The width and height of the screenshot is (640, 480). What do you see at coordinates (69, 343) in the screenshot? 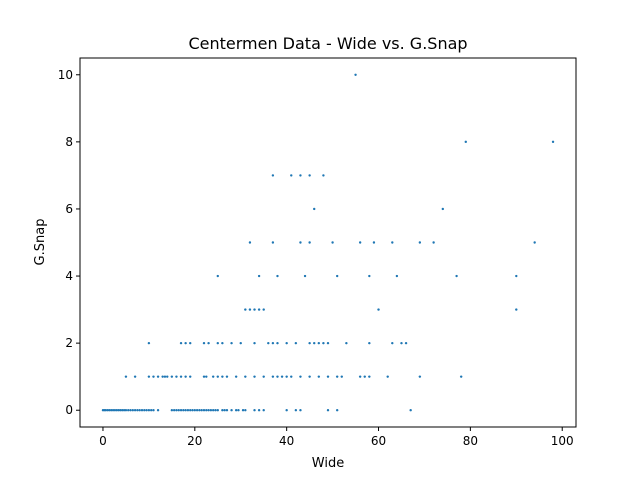
I see `y-tick-label: 2` at bounding box center [69, 343].